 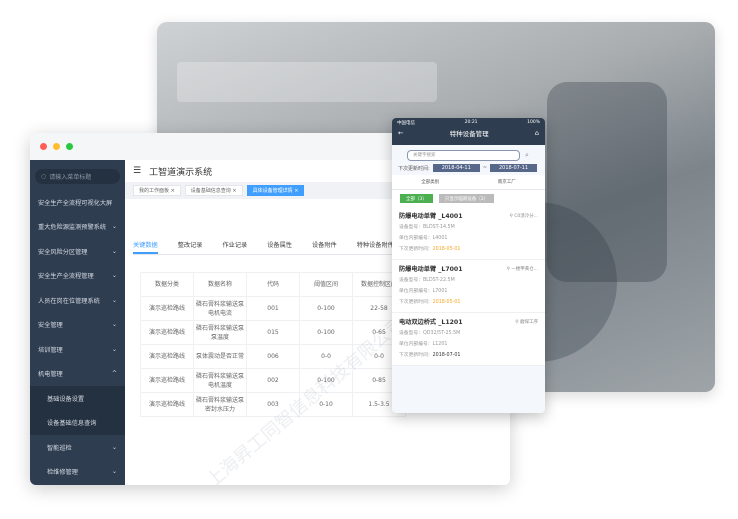 I want to click on near-expiry-button: 只显示临期设备（2）, so click(x=466, y=198).